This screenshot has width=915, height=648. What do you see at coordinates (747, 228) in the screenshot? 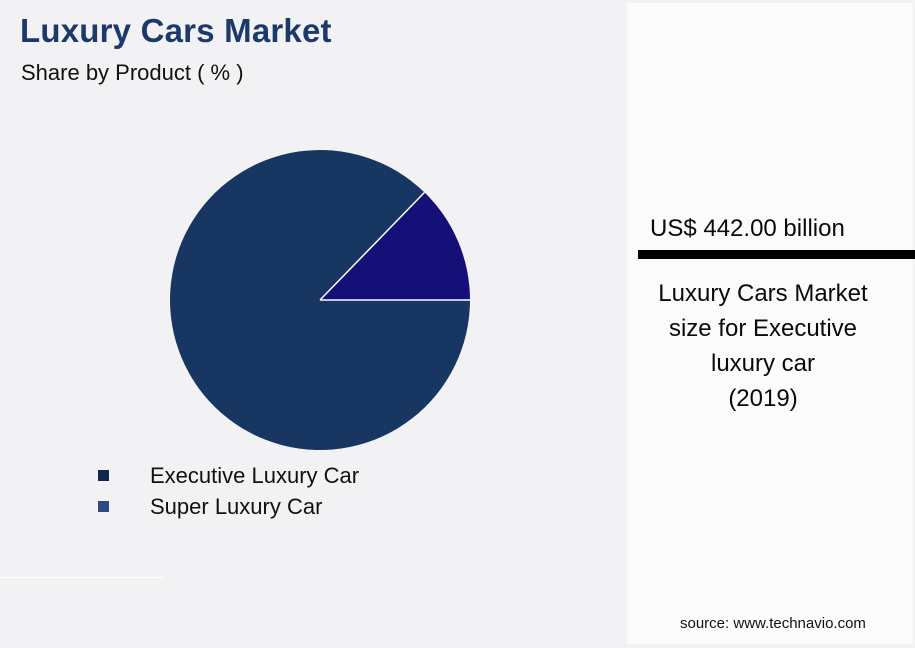
I see `kpi-value: US$ 442.00 billion` at bounding box center [747, 228].